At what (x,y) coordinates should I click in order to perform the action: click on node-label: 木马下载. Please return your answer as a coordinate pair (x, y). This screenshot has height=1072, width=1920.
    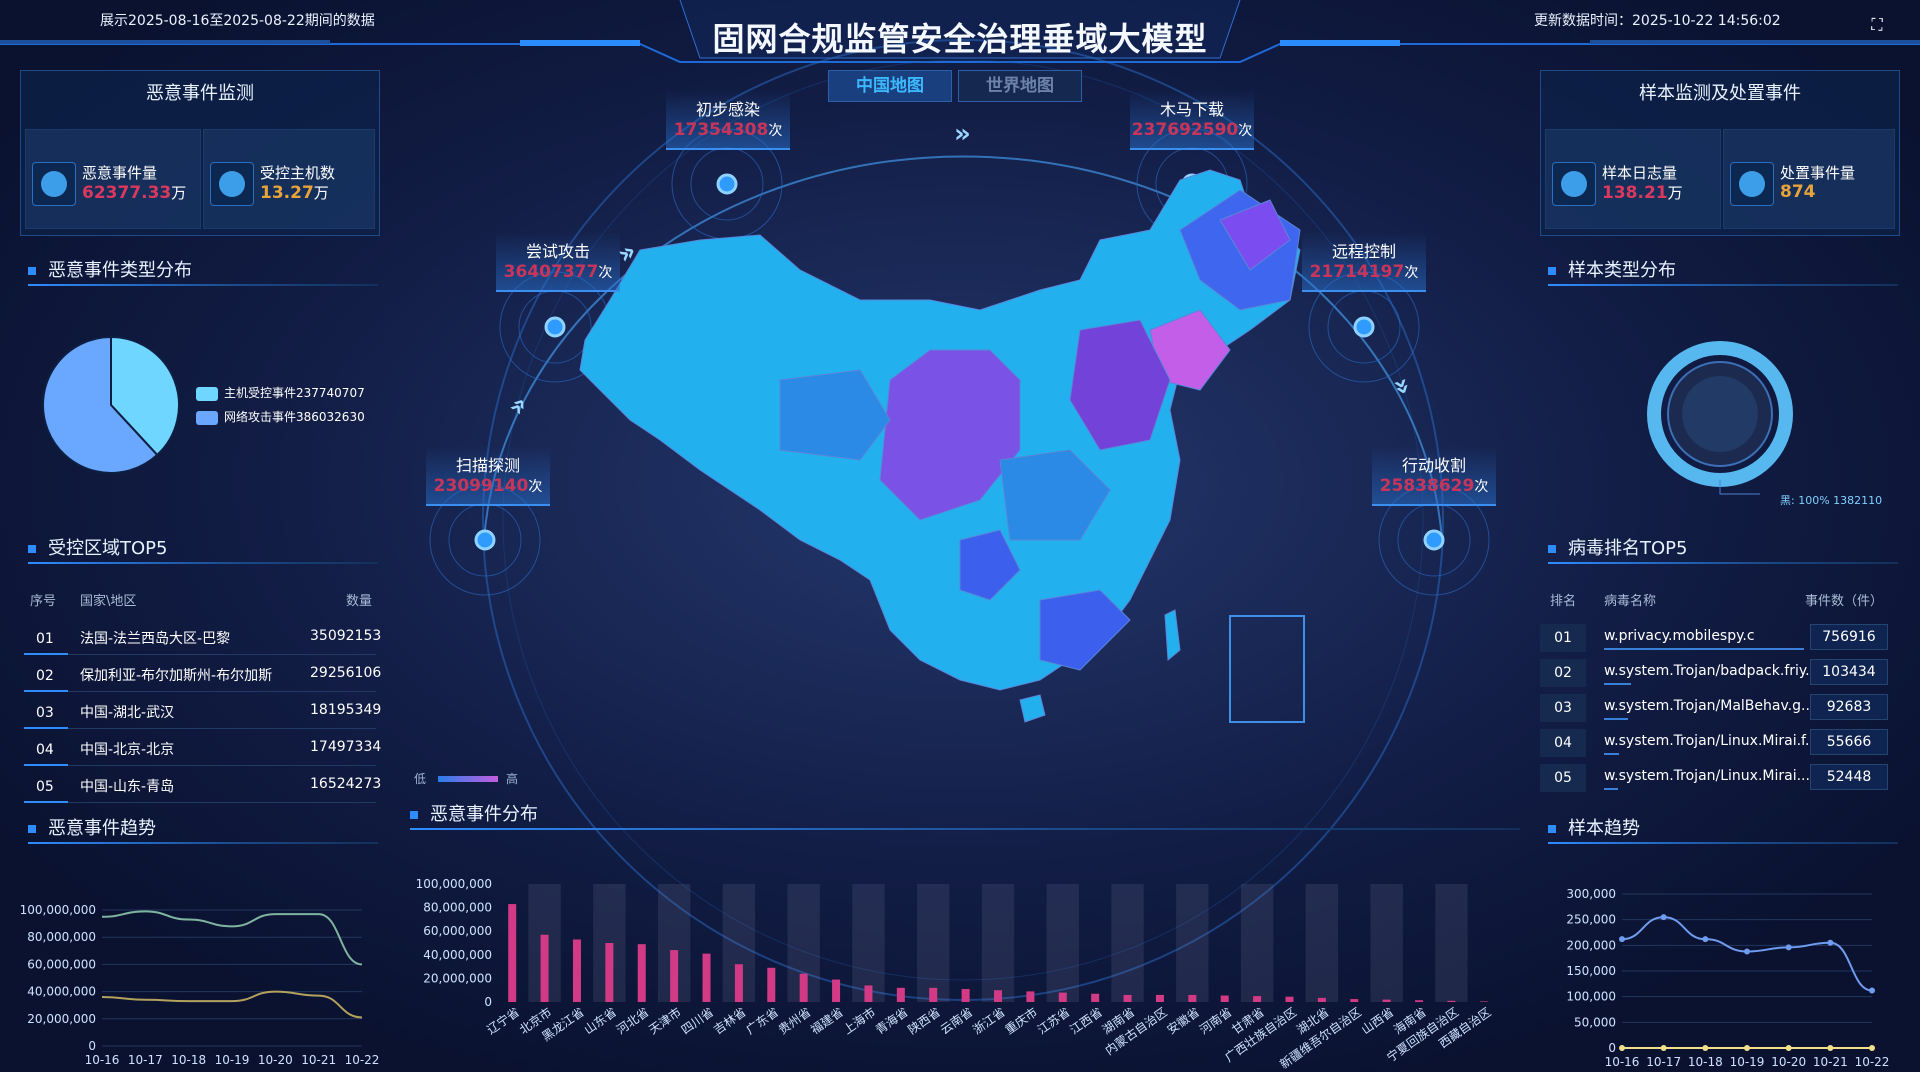
    Looking at the image, I should click on (1191, 109).